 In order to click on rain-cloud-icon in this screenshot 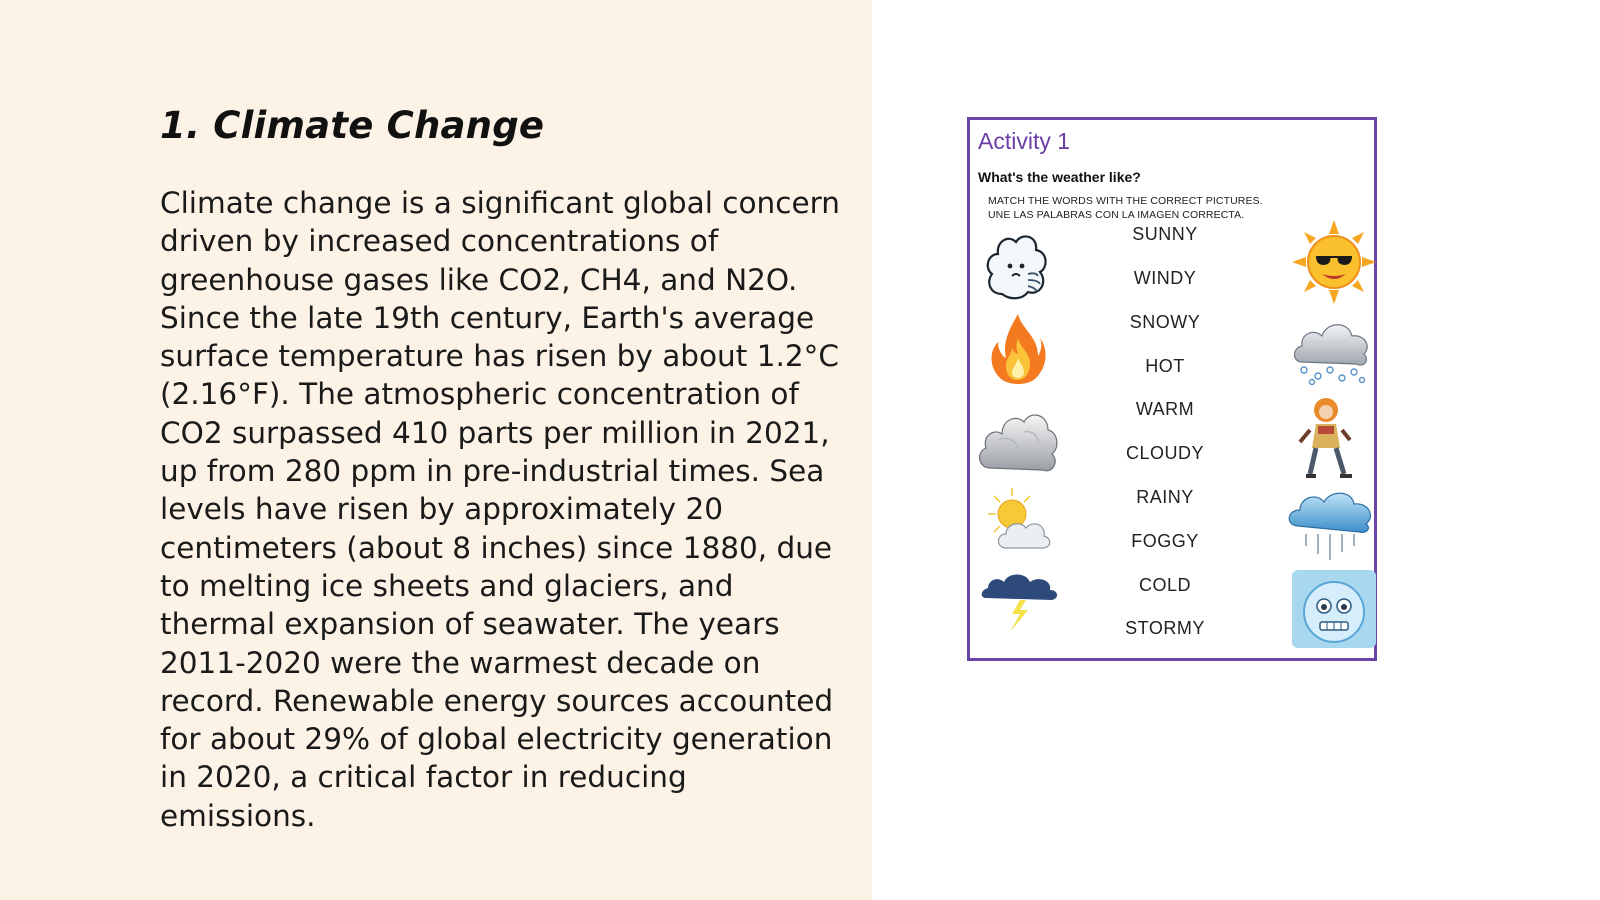, I will do `click(1329, 526)`.